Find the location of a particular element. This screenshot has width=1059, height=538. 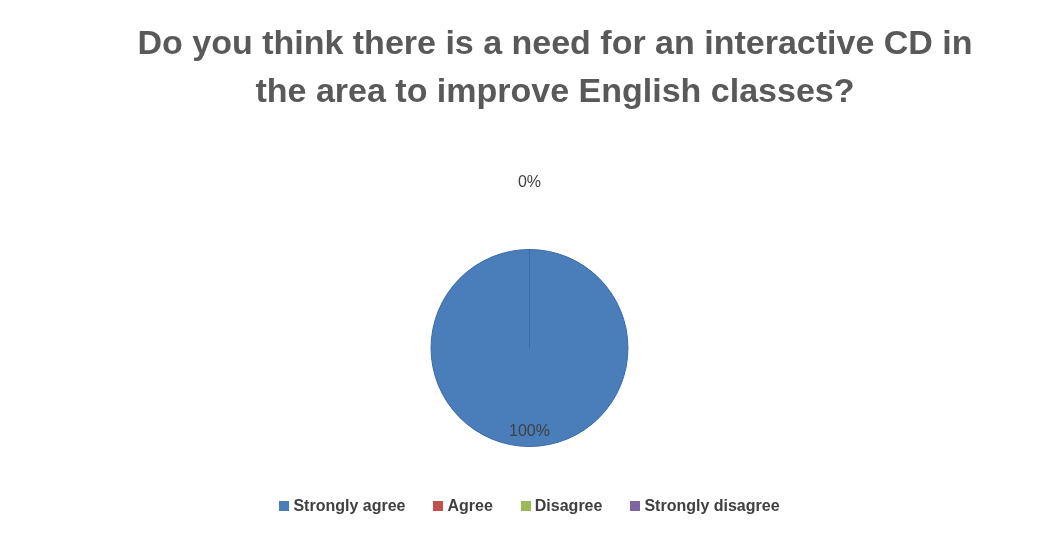

text: 0% is located at coordinates (529, 181).